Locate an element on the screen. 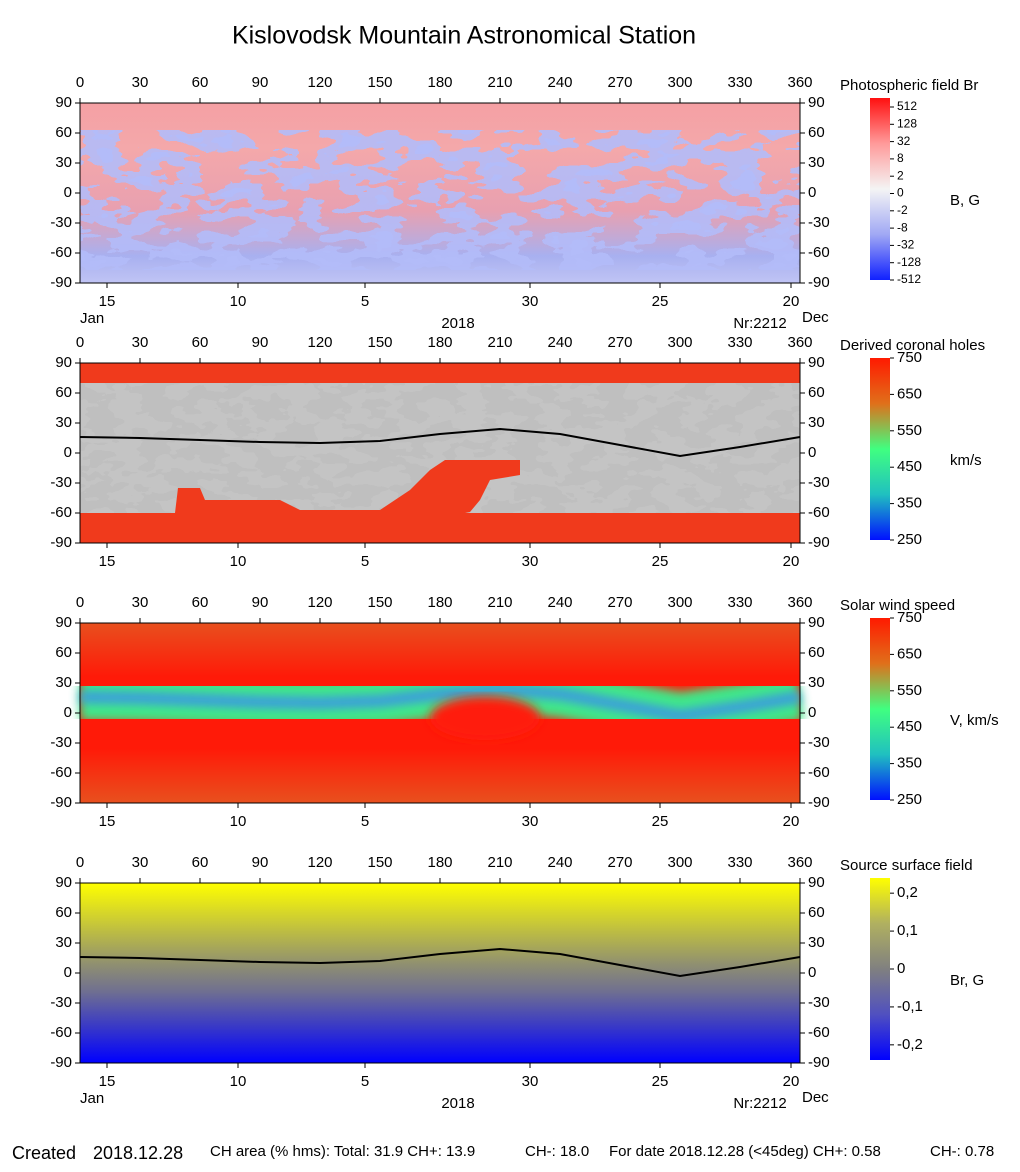 The height and width of the screenshot is (1172, 1020). x-tick-label: 120 is located at coordinates (319, 602).